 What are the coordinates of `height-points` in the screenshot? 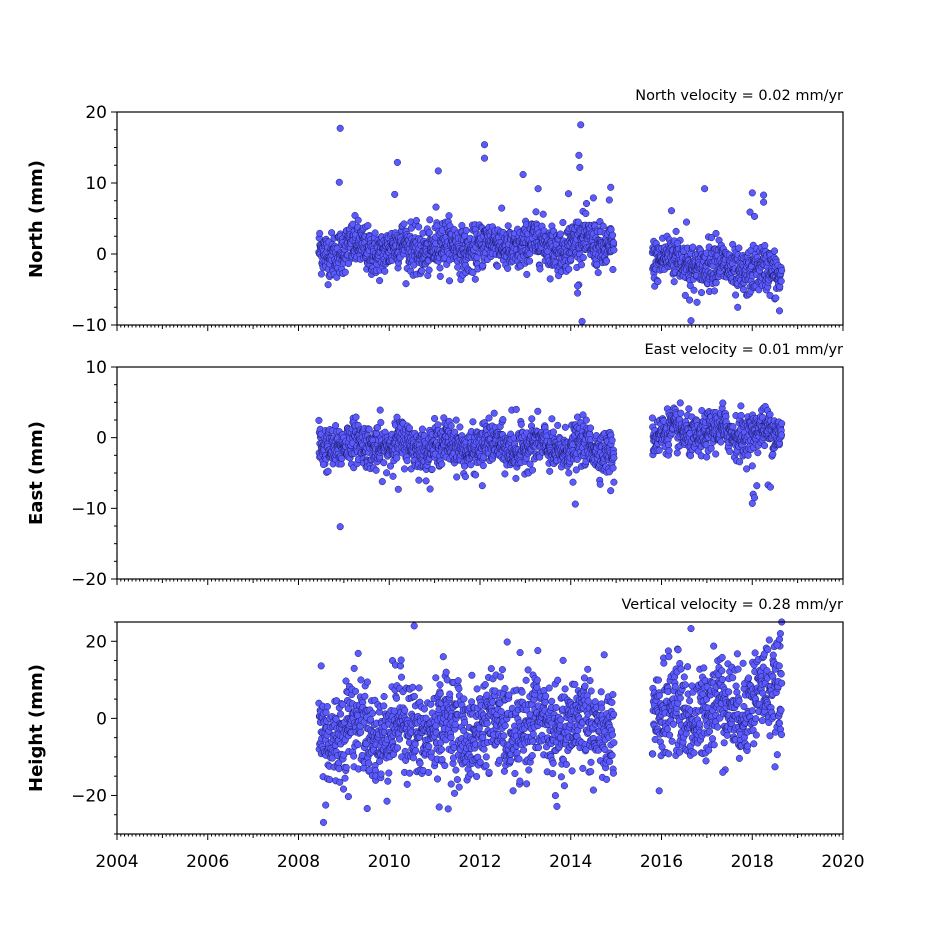 It's located at (550, 722).